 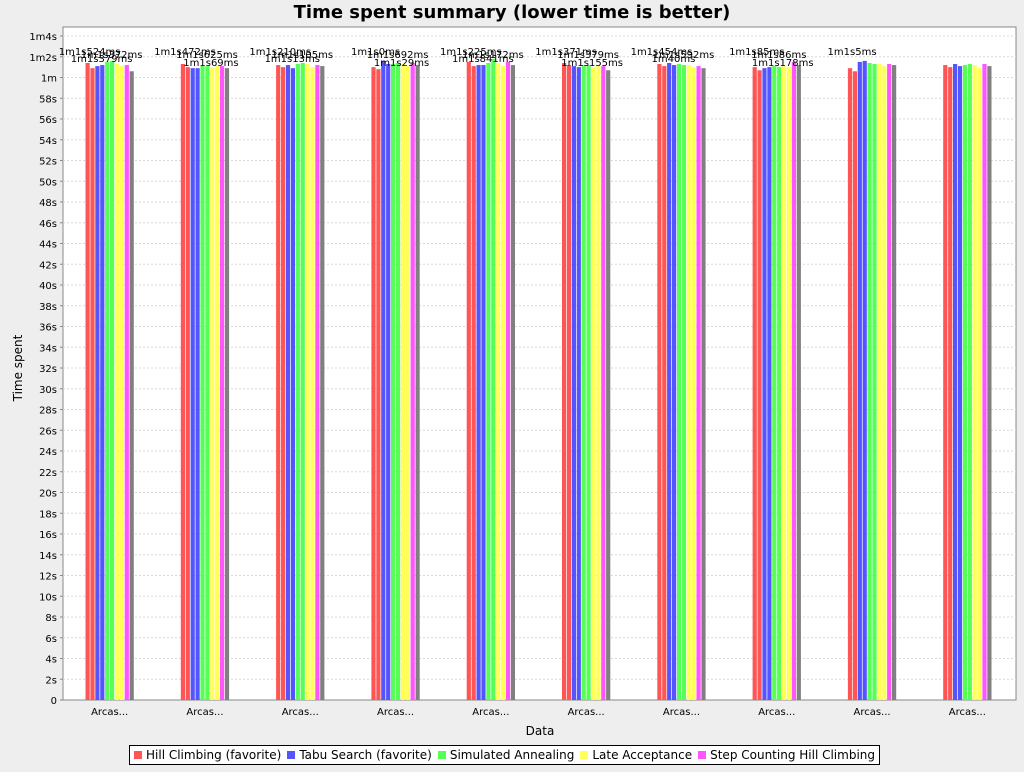 What do you see at coordinates (48, 245) in the screenshot?
I see `y-tick-label: 44s` at bounding box center [48, 245].